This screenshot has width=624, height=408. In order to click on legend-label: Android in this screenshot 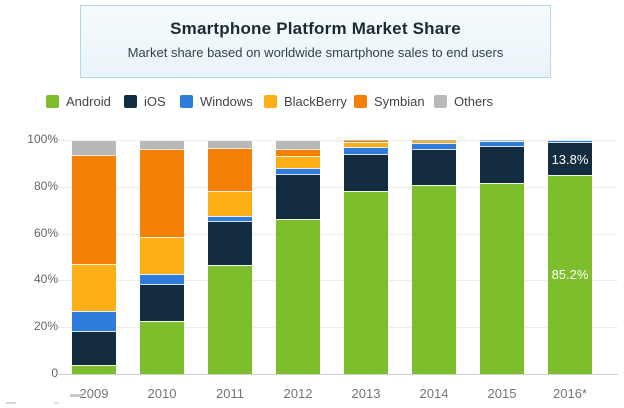, I will do `click(88, 101)`.